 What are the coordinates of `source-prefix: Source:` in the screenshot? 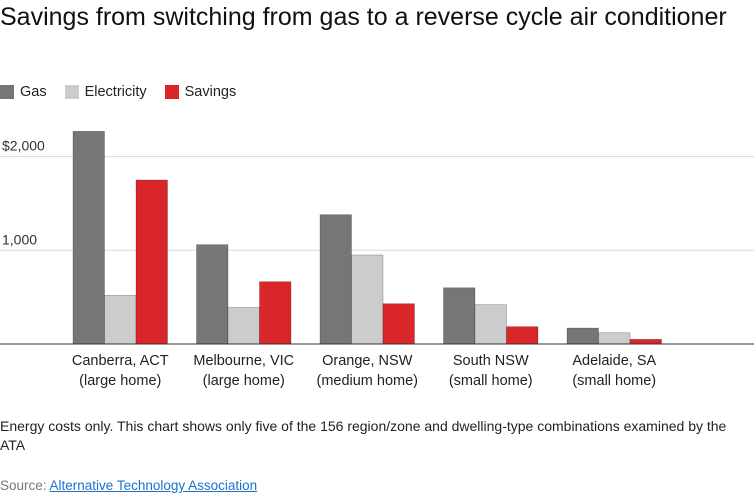 It's located at (25, 485).